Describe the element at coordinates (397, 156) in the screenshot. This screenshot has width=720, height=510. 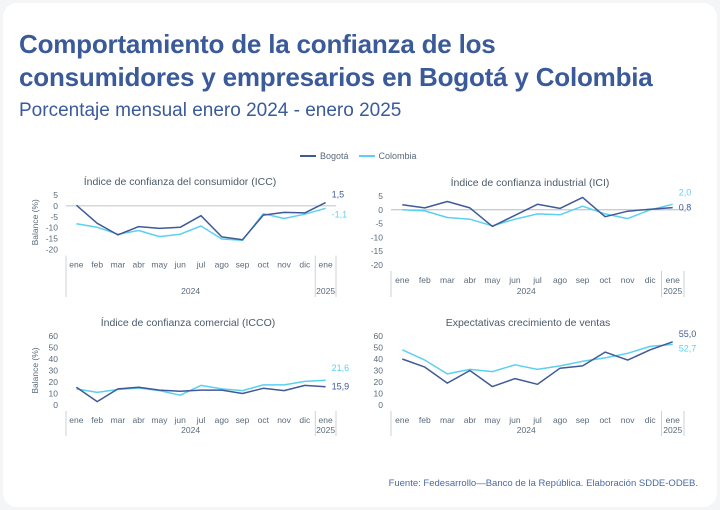
I see `legend-label-colombia: Colombia` at that location.